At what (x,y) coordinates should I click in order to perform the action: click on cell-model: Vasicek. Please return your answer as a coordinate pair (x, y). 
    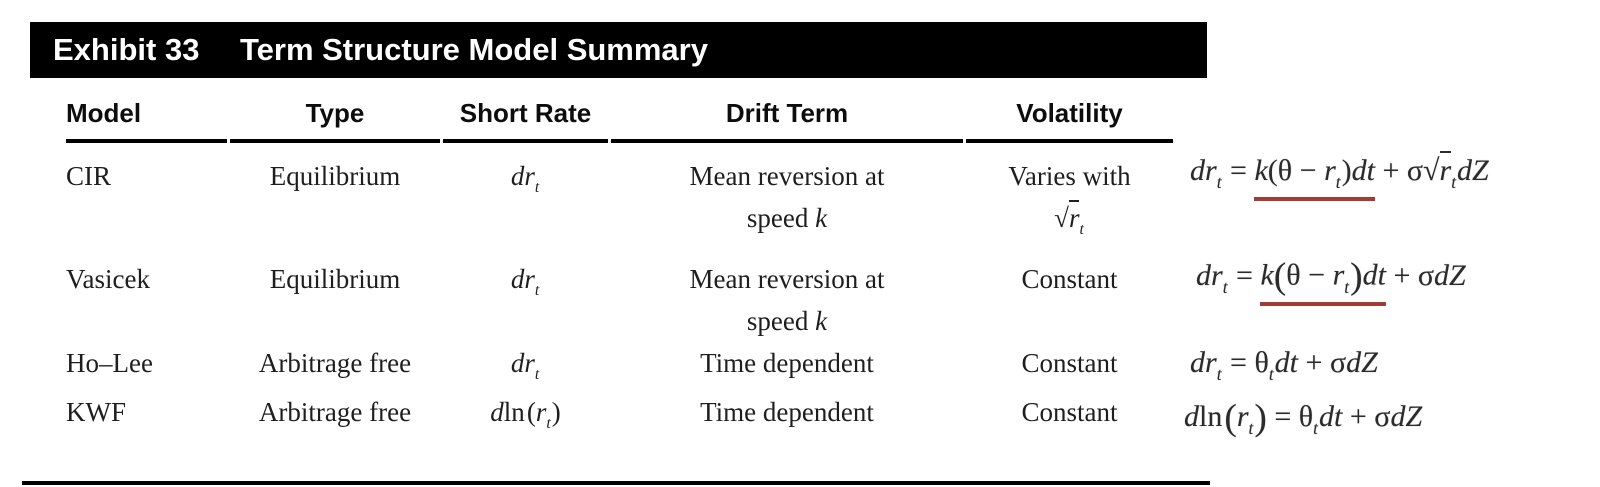
    Looking at the image, I should click on (108, 279).